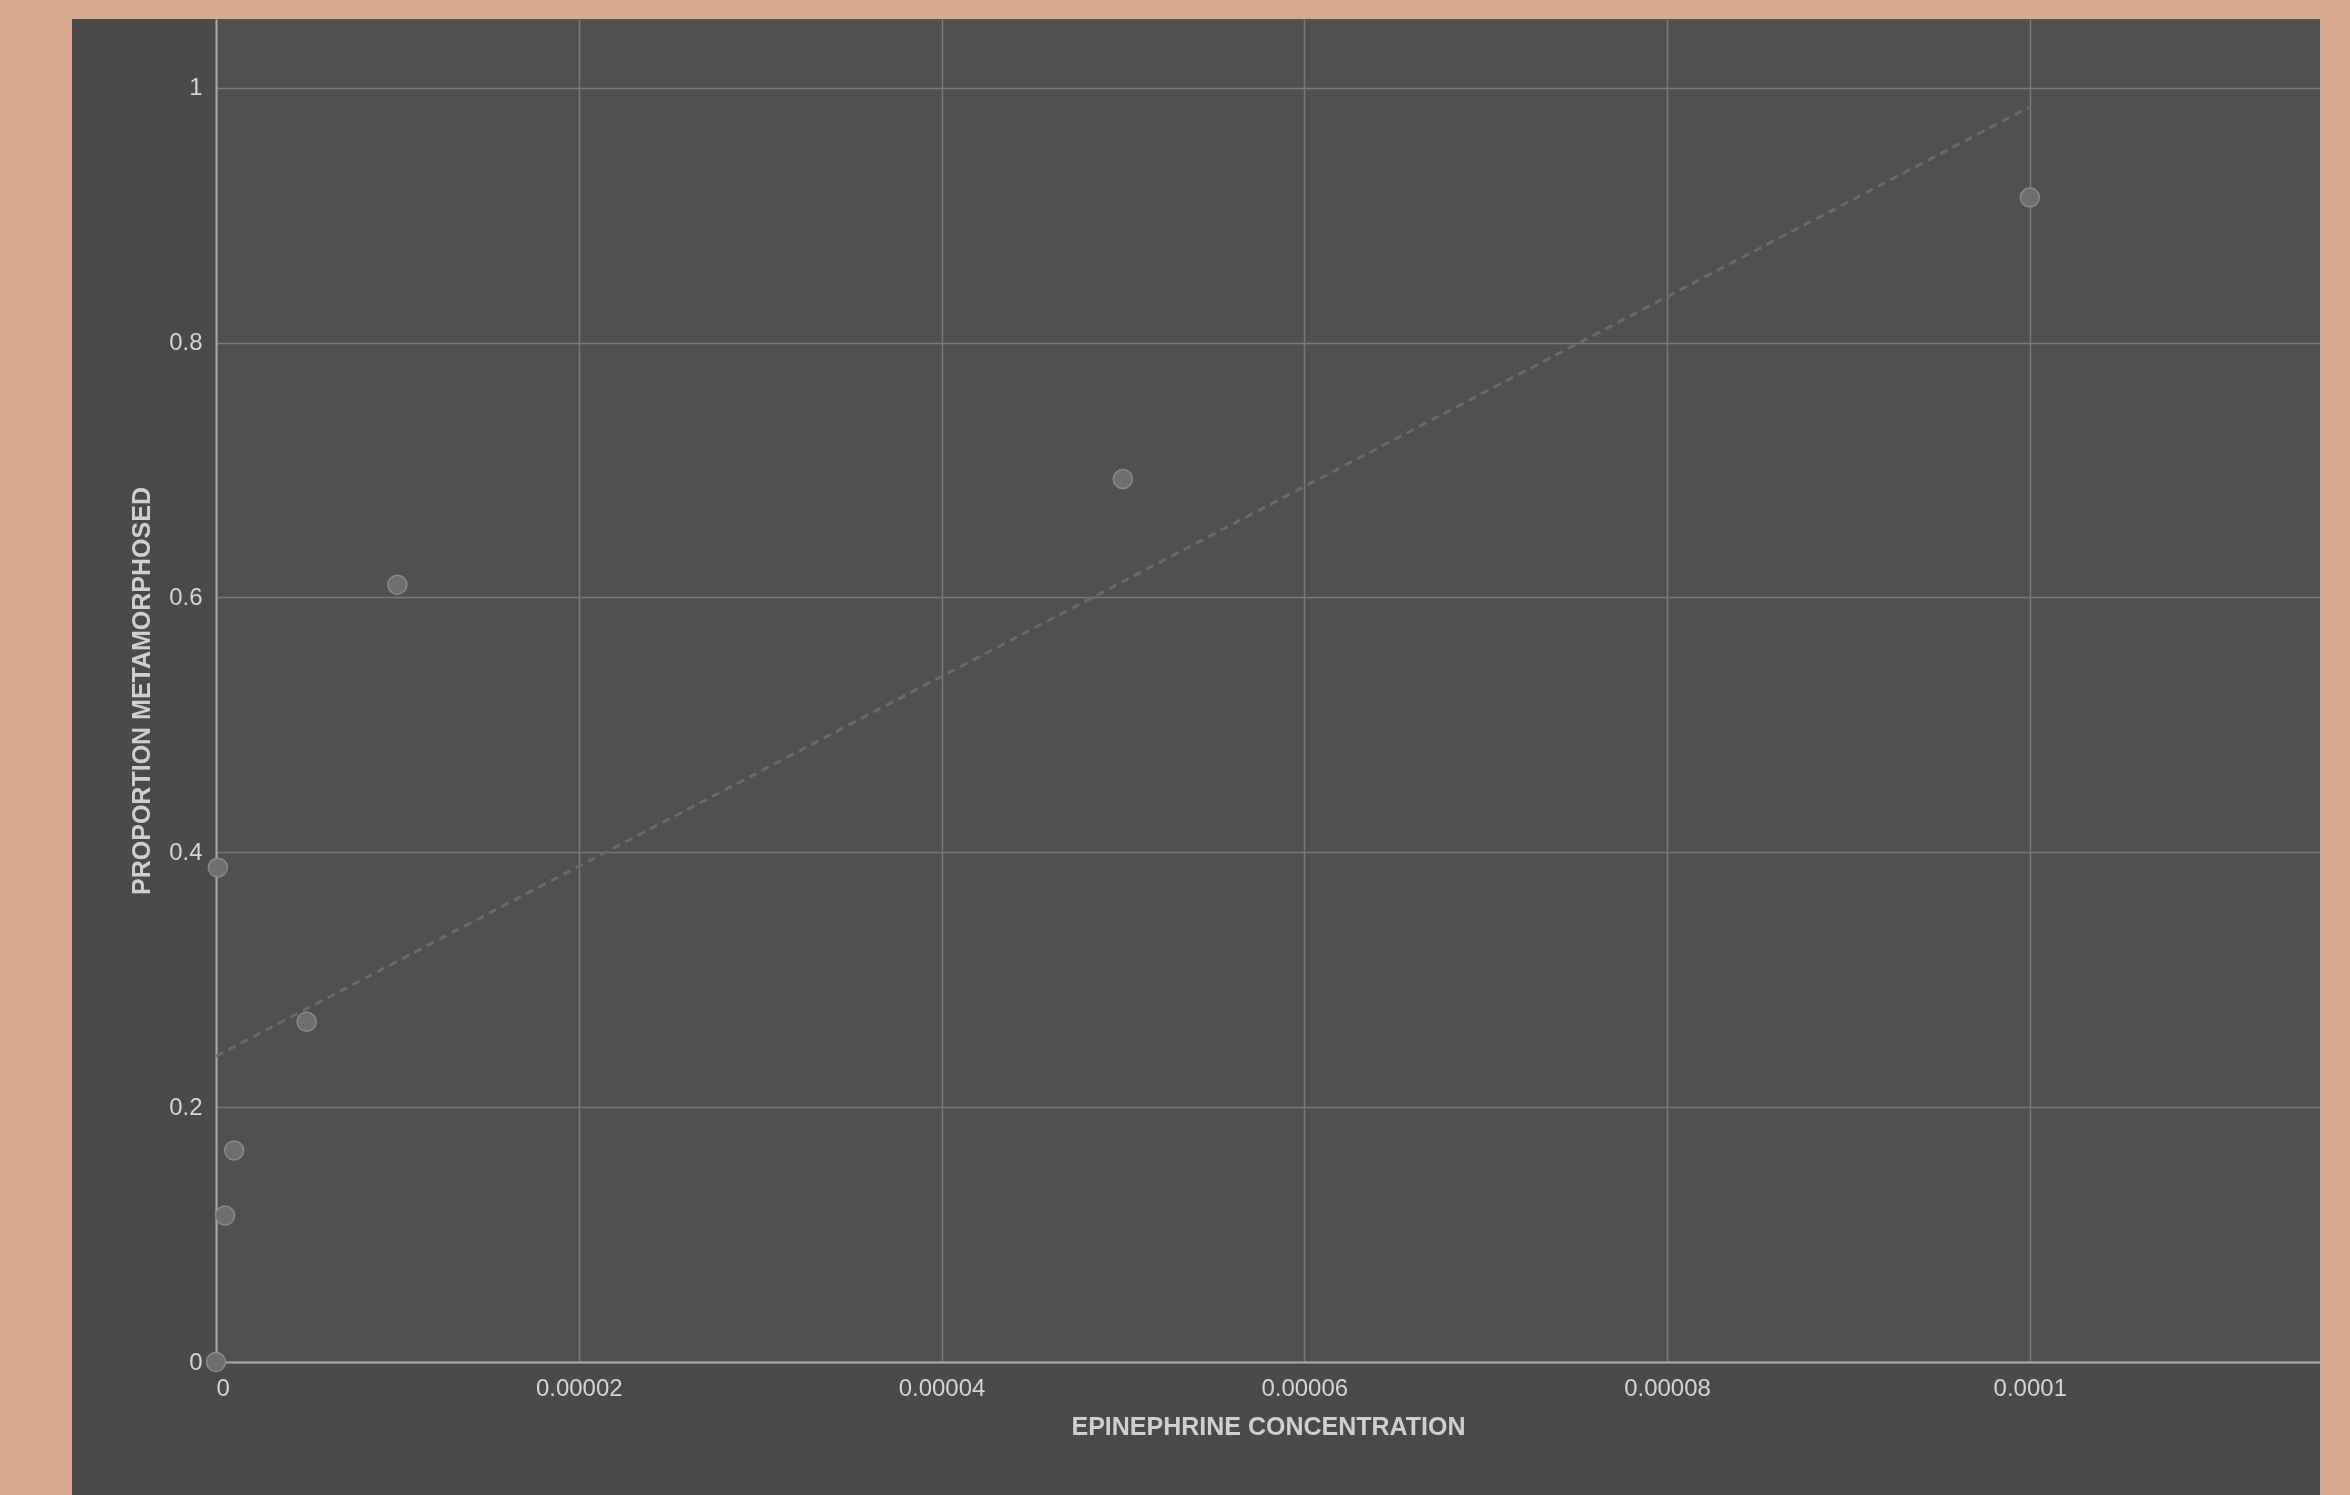  What do you see at coordinates (223, 1387) in the screenshot?
I see `x-tick-label: 0` at bounding box center [223, 1387].